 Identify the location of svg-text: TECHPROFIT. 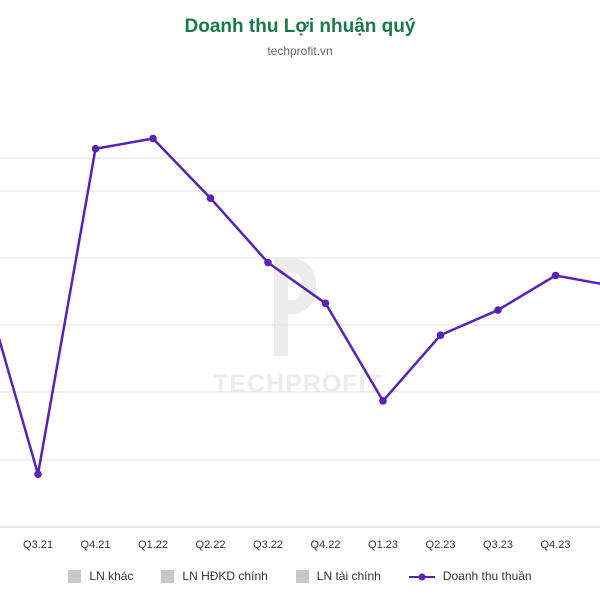
(298, 384).